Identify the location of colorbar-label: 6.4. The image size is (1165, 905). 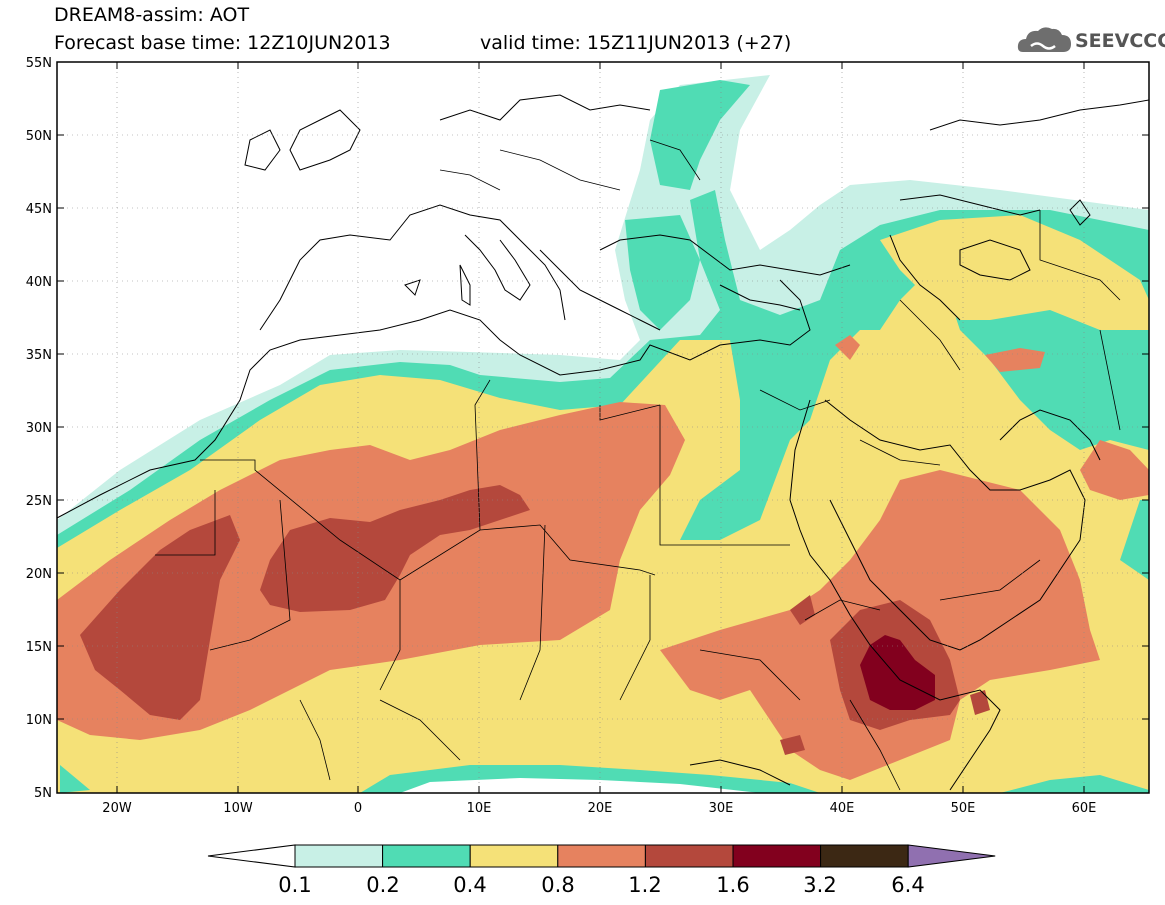
(907, 885).